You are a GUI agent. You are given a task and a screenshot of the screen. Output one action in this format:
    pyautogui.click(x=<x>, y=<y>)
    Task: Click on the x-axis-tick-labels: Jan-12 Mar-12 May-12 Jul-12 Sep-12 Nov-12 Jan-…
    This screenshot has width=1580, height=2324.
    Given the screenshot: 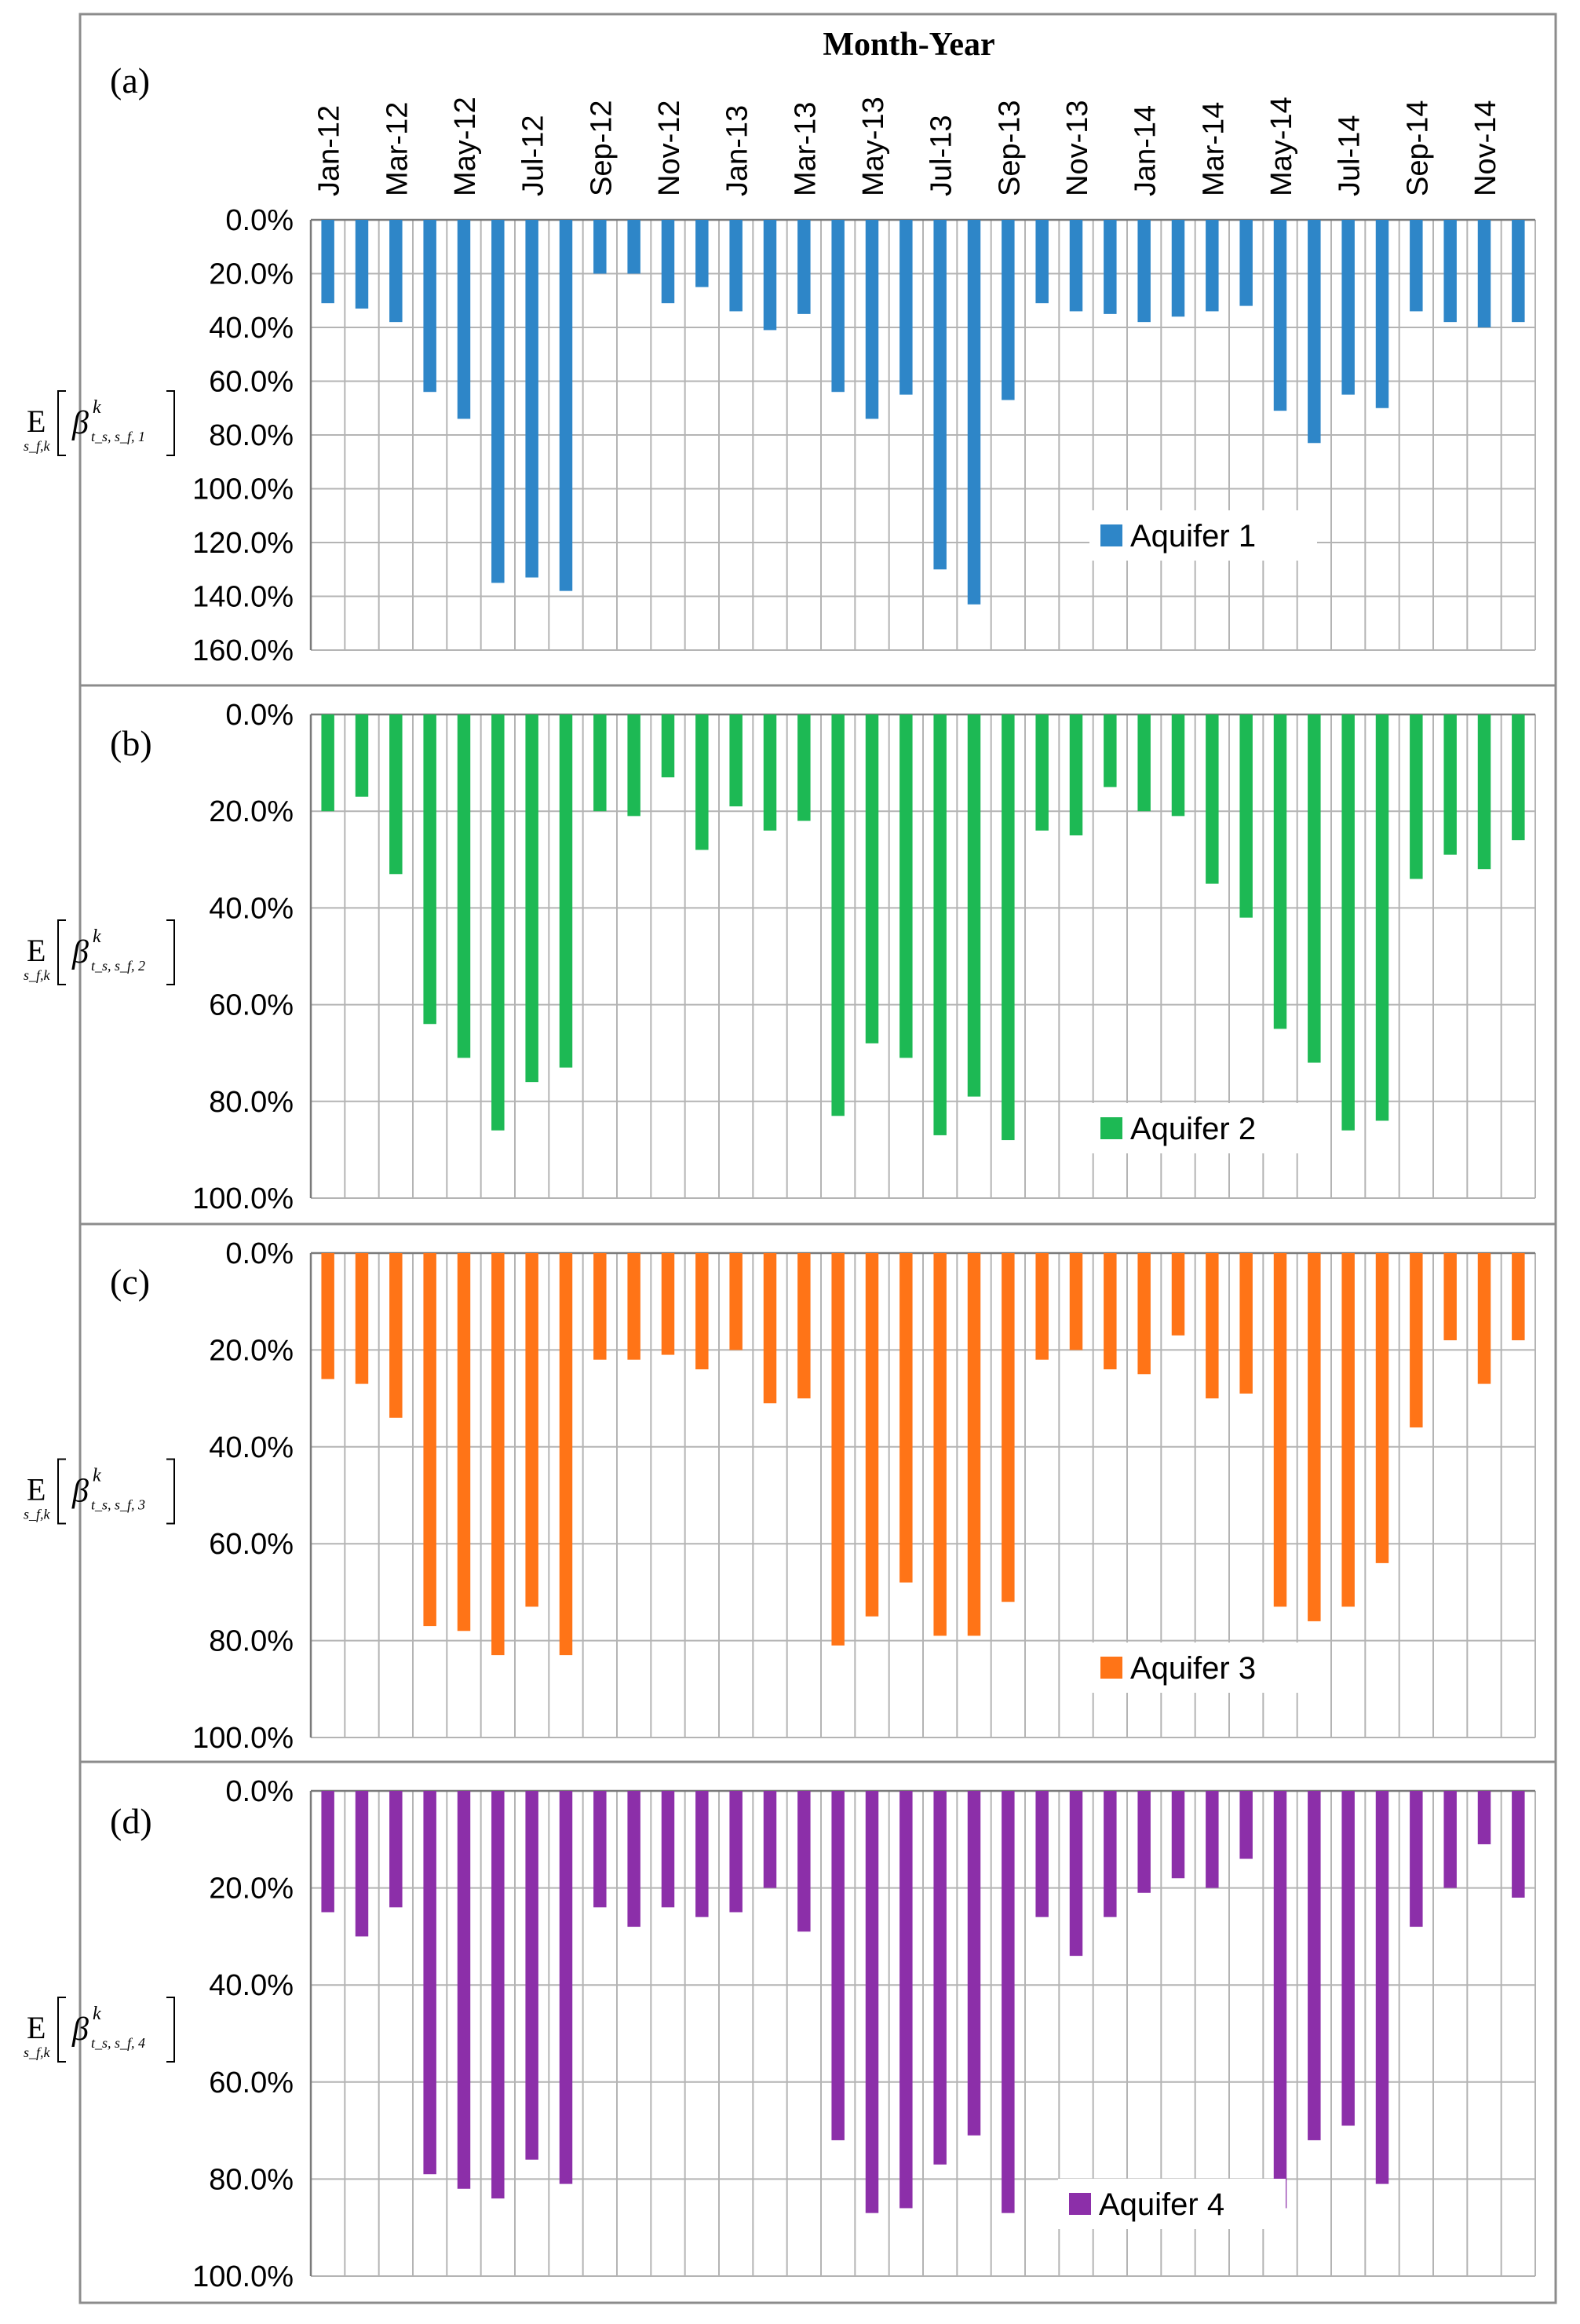 What is the action you would take?
    pyautogui.click(x=907, y=146)
    